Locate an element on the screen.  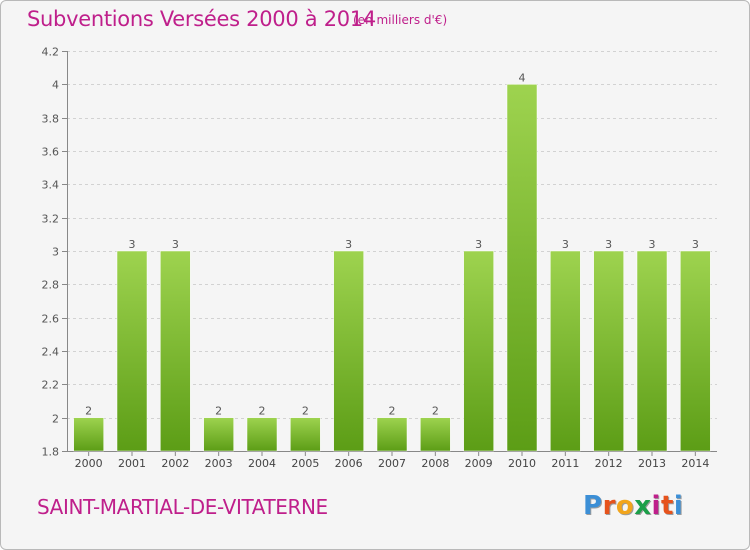
x-tick-label: 2004 is located at coordinates (262, 463).